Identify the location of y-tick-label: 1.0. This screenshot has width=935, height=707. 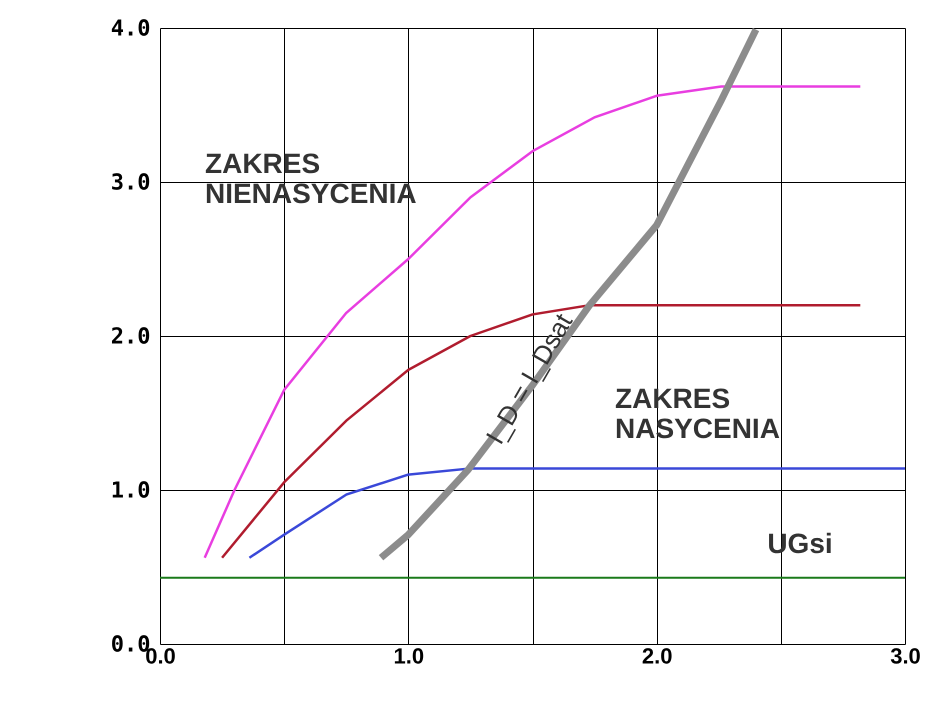
(130, 491).